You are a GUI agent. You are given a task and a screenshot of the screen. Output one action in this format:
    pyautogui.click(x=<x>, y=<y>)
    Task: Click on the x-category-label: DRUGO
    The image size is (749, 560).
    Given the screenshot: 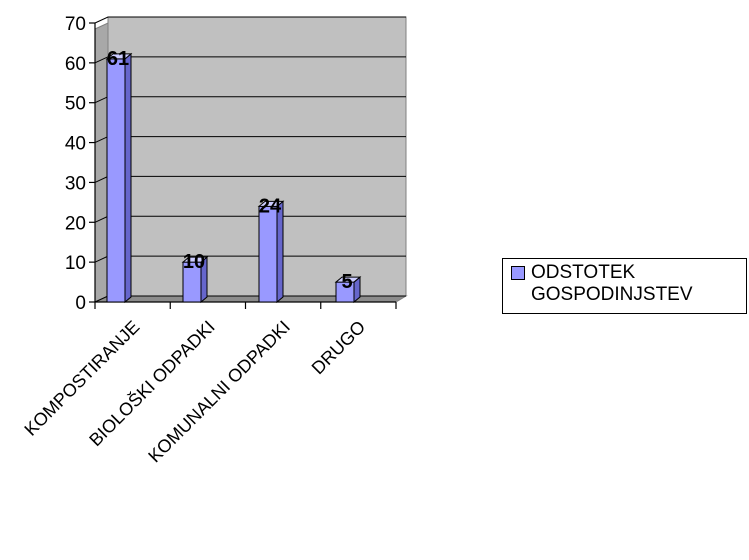 What is the action you would take?
    pyautogui.click(x=339, y=348)
    